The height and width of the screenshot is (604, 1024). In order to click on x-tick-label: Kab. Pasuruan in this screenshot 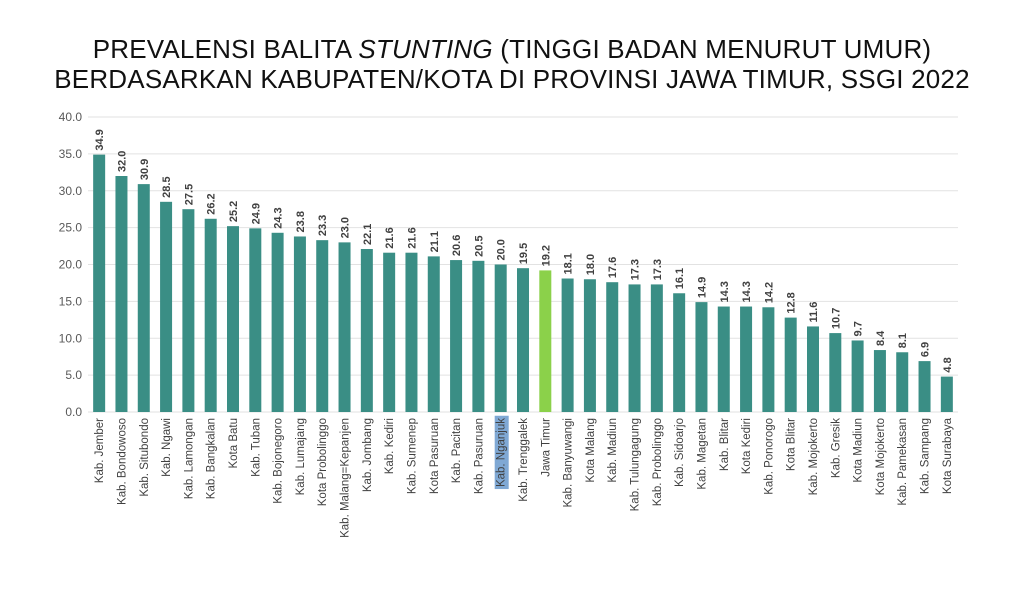, I will do `click(479, 456)`.